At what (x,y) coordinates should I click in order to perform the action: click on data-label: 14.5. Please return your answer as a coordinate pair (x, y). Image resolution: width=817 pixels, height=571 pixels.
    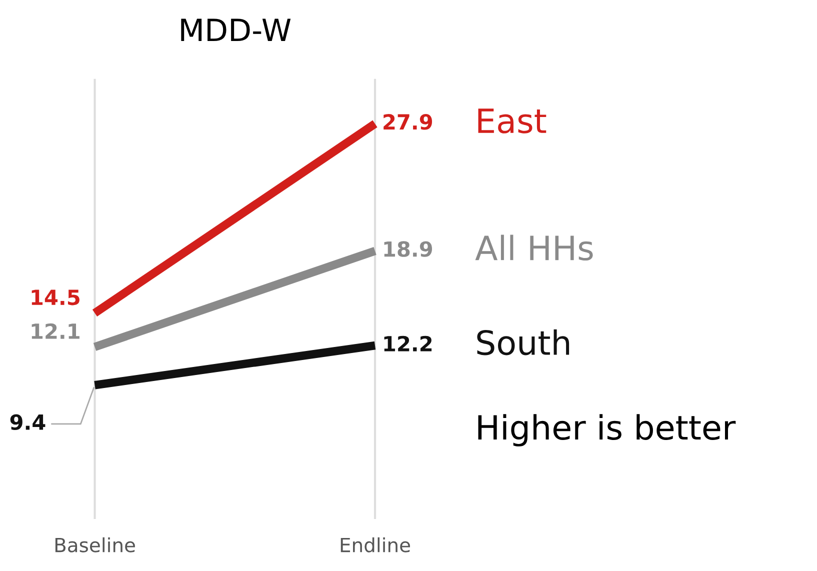
    Looking at the image, I should click on (56, 298).